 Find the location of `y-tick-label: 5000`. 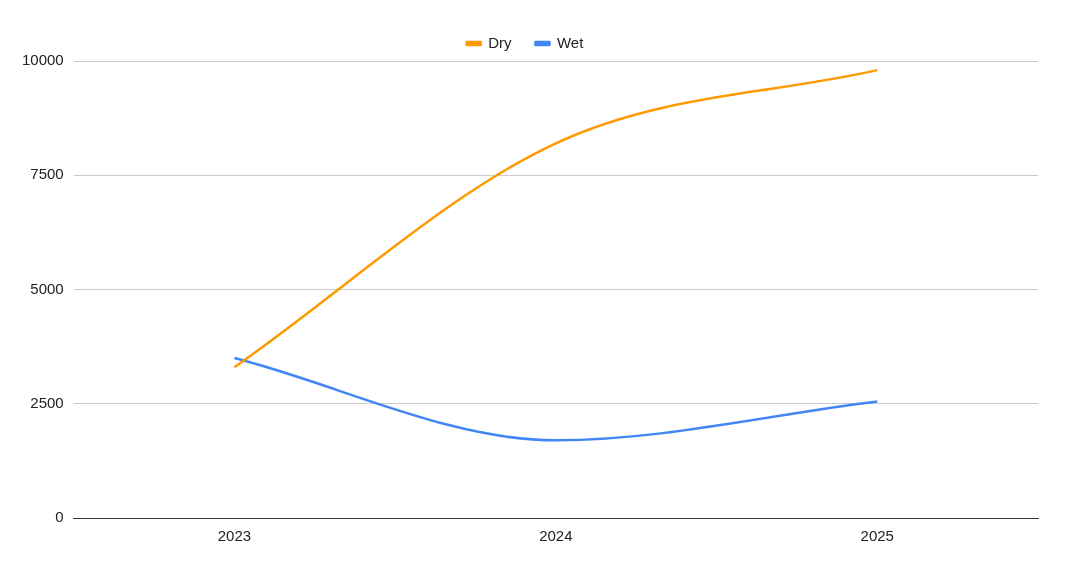

y-tick-label: 5000 is located at coordinates (47, 288).